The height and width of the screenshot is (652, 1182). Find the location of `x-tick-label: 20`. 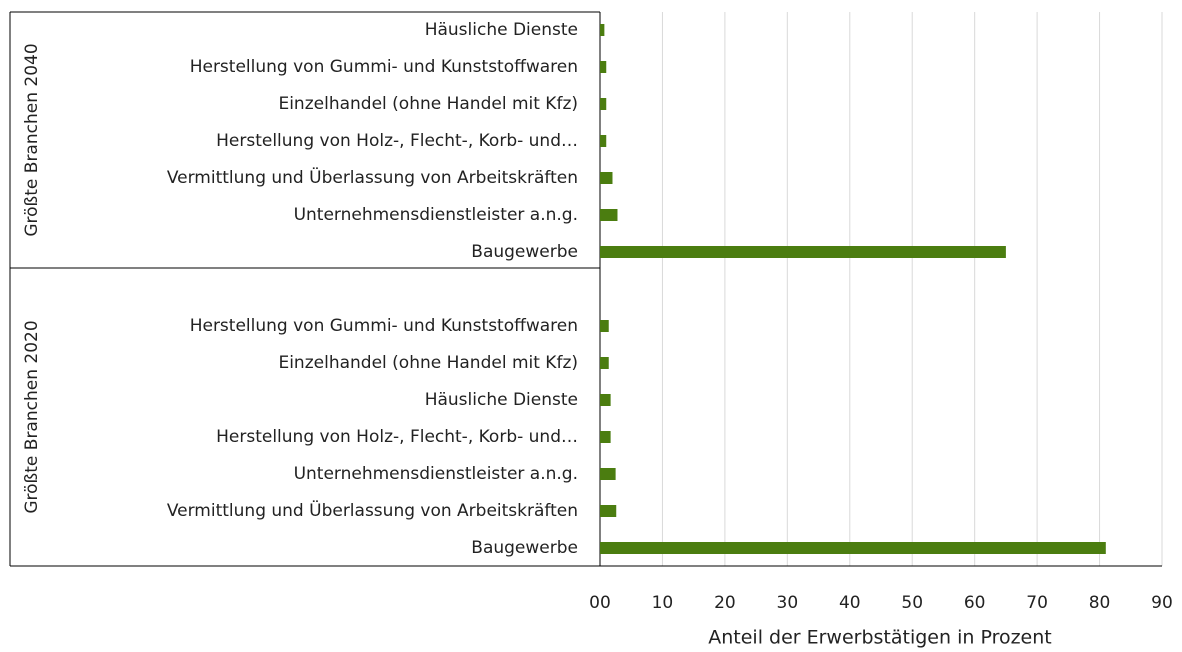

x-tick-label: 20 is located at coordinates (725, 603).